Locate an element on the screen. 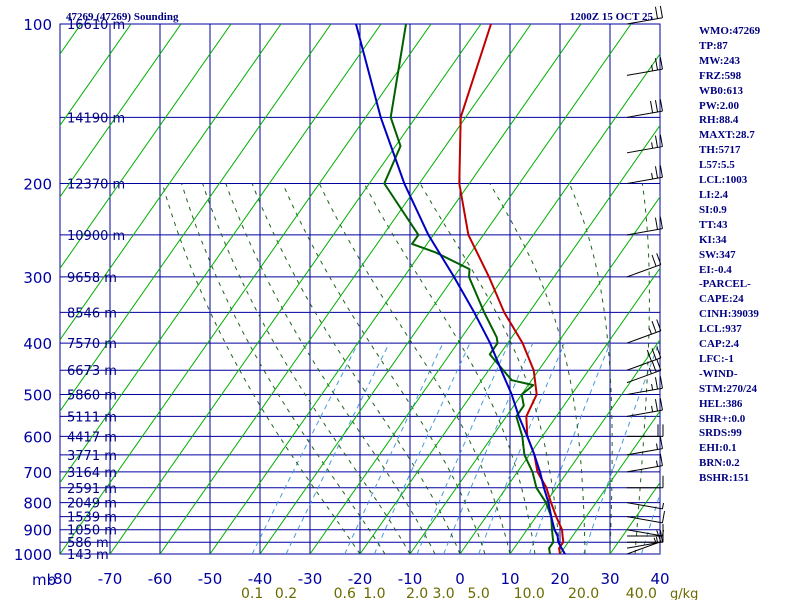 This screenshot has height=600, width=800. index-item: SI:0.9 is located at coordinates (713, 209).